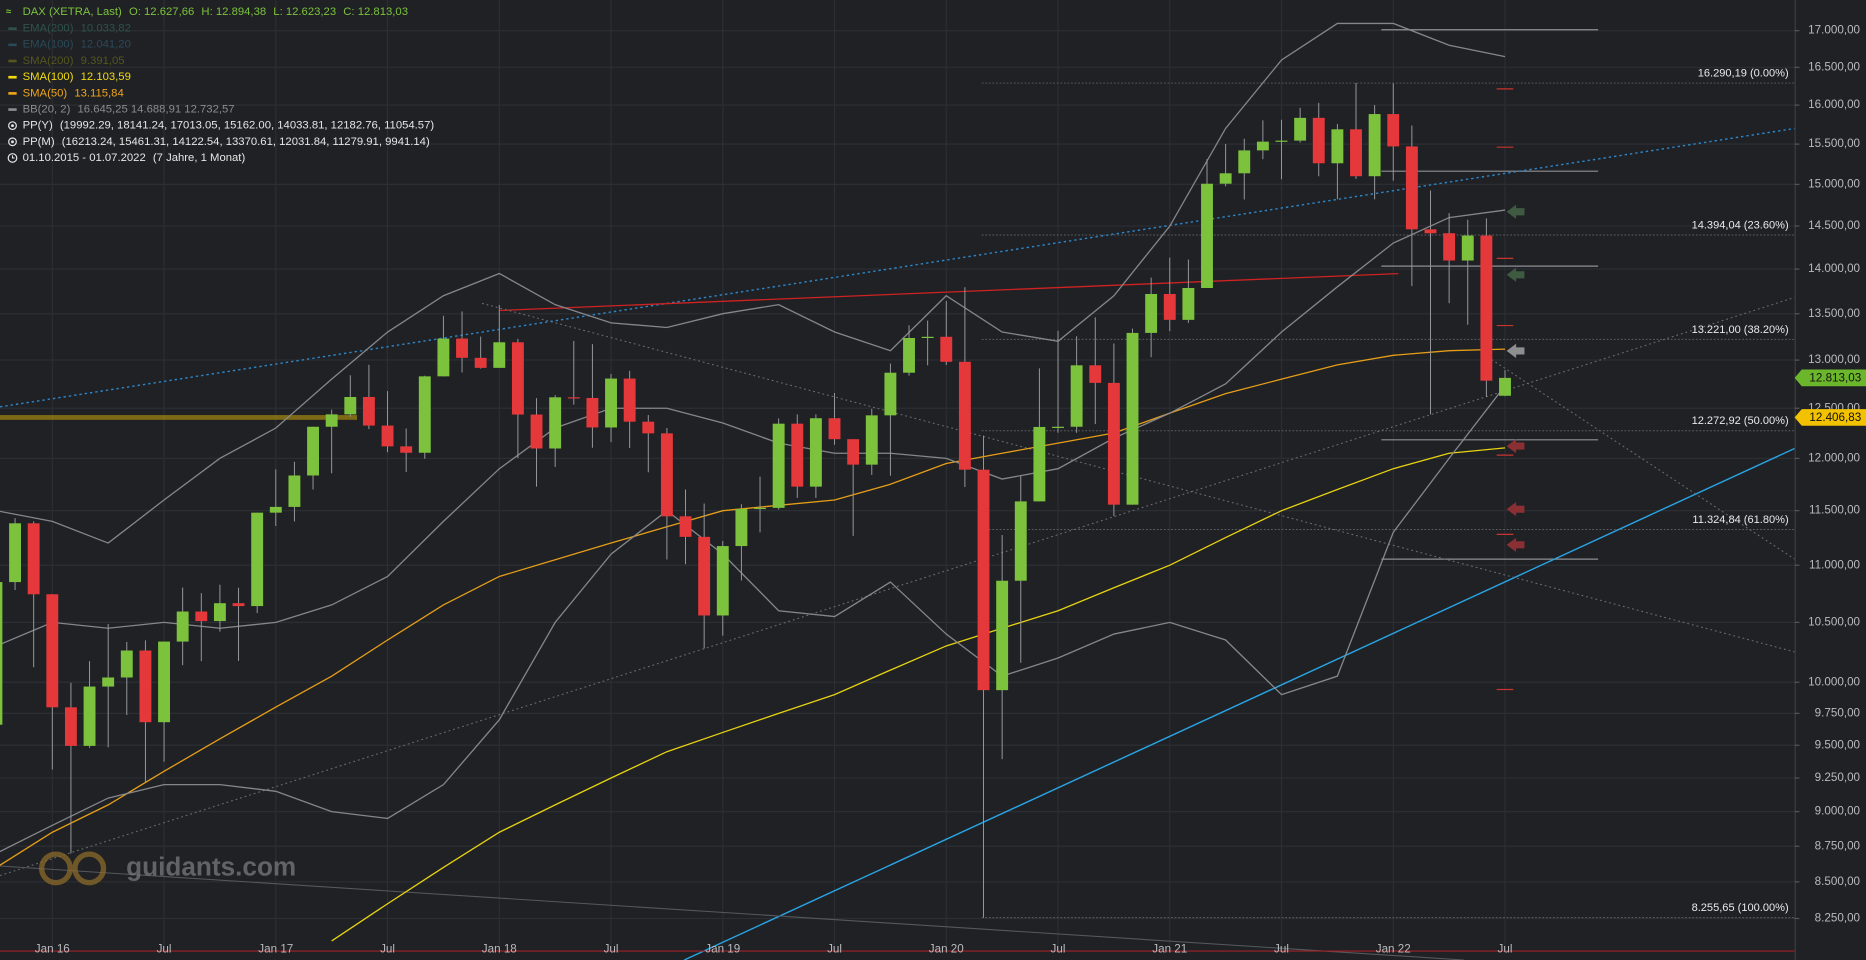  I want to click on x-tick-label: Jan 21, so click(1169, 948).